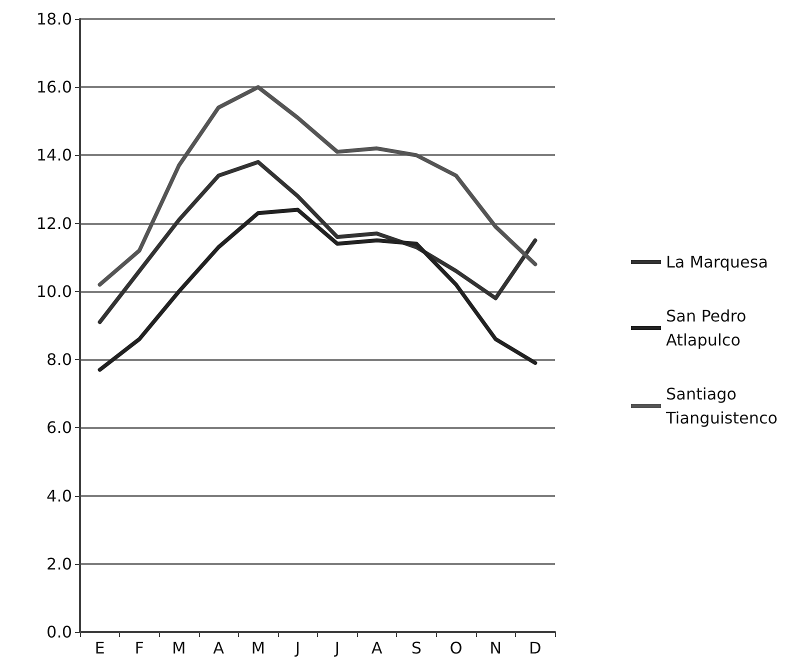 The image size is (801, 670). Describe the element at coordinates (54, 87) in the screenshot. I see `y-tick-label: 16.0` at that location.